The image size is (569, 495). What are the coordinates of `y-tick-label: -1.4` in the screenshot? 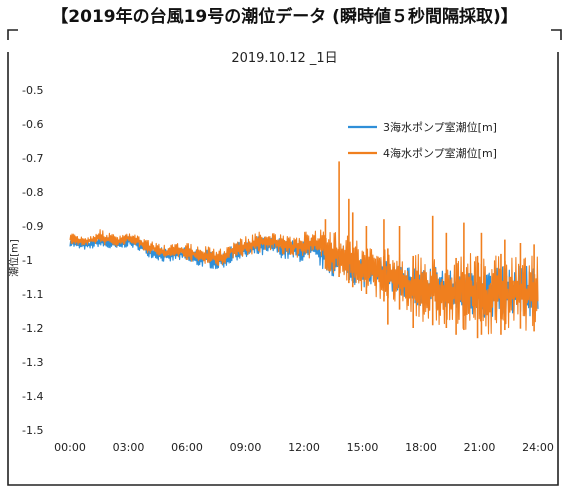 It's located at (32, 396).